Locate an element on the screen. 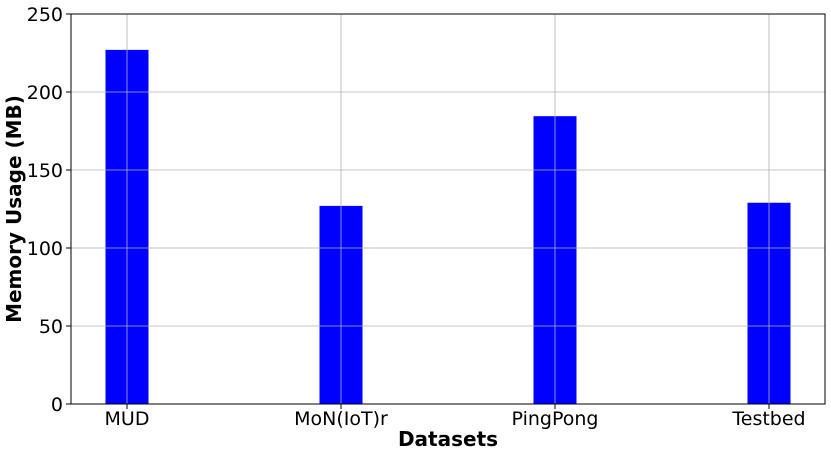 Image resolution: width=831 pixels, height=457 pixels. y-tick-label: 100 is located at coordinates (45, 249).